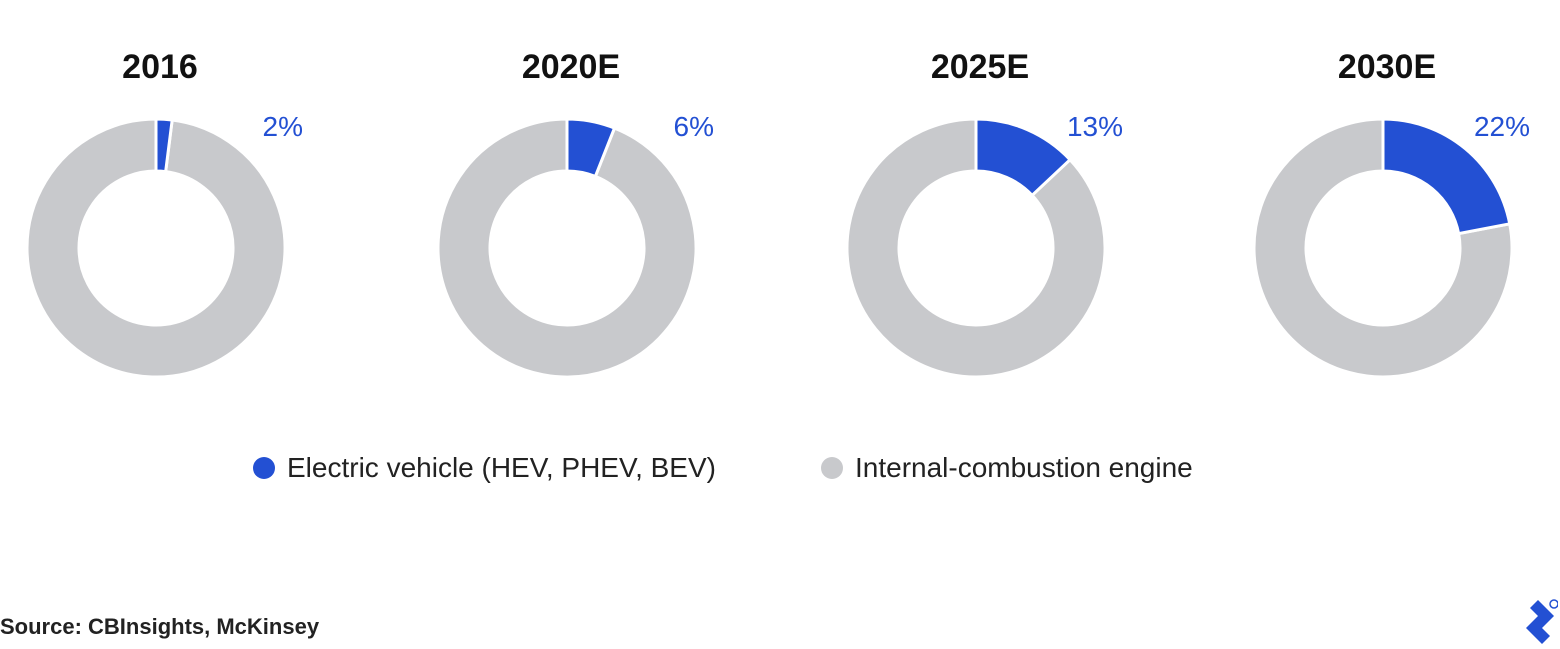 The width and height of the screenshot is (1560, 649). Describe the element at coordinates (283, 126) in the screenshot. I see `data-label-electric-vehicle: 2%` at that location.